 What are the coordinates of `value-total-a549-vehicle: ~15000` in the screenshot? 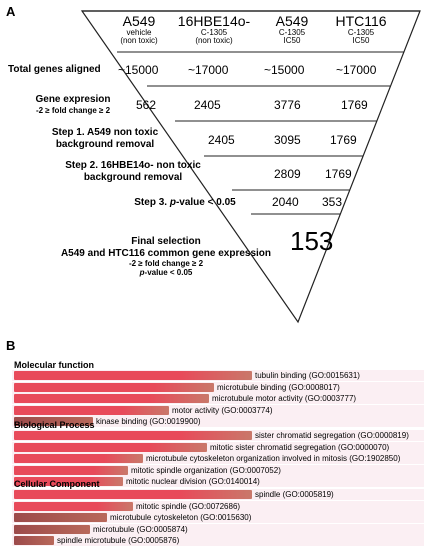 It's located at (138, 70).